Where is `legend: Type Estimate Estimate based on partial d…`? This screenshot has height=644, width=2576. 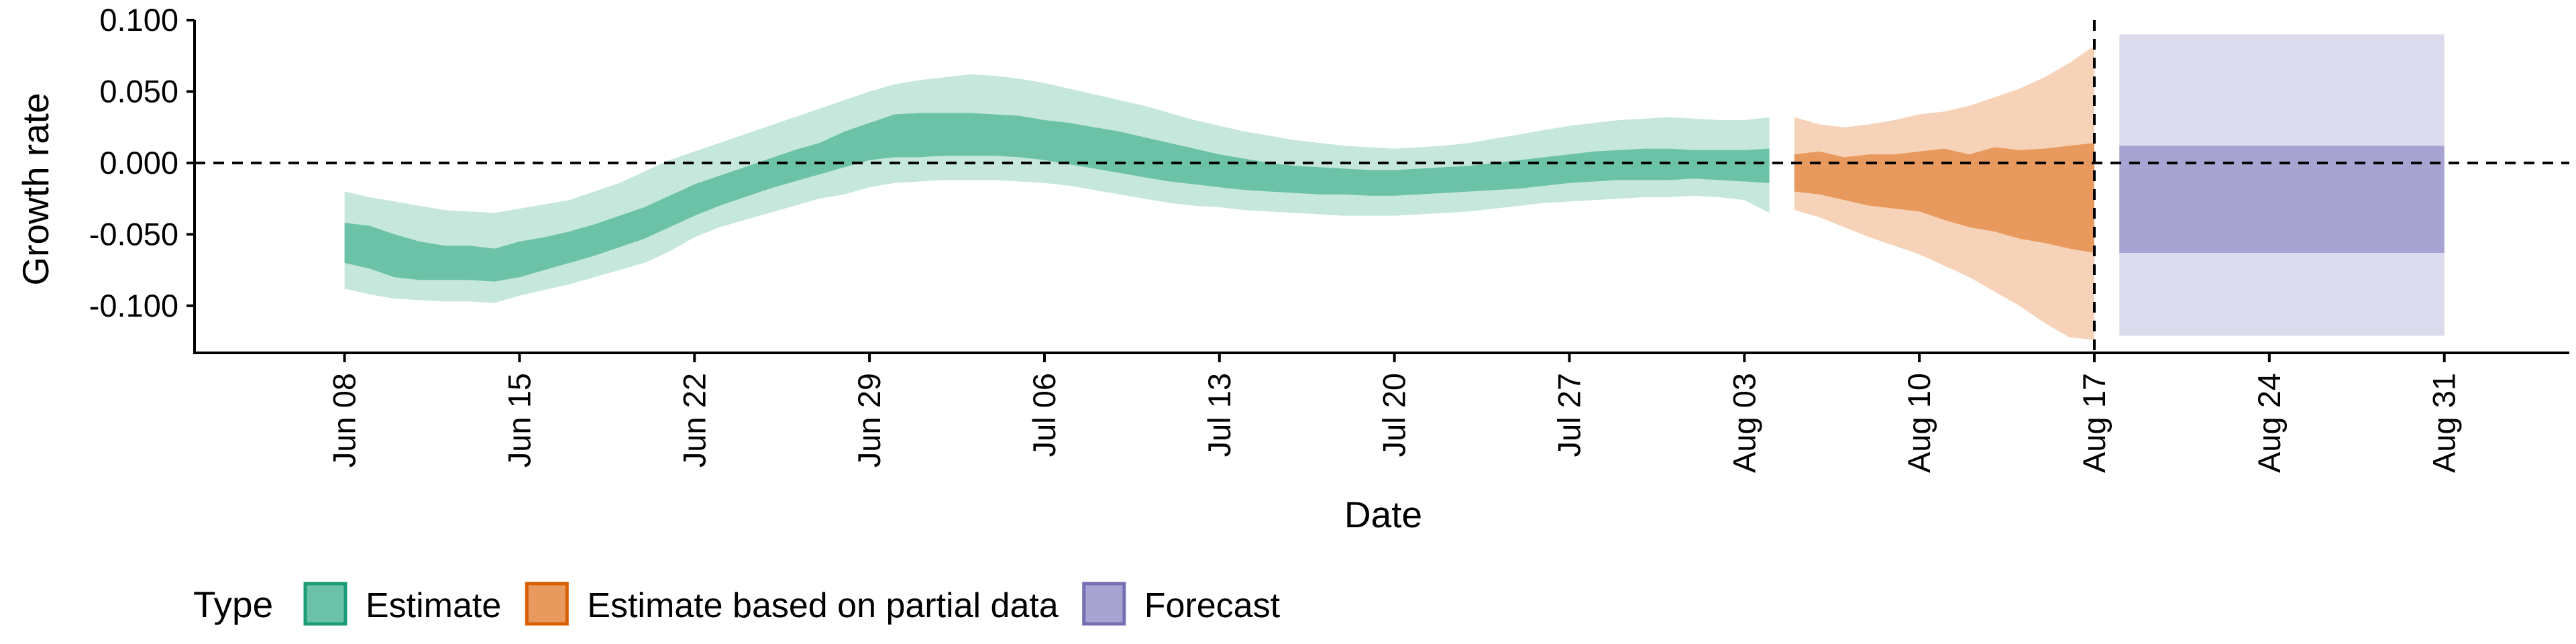 legend: Type Estimate Estimate based on partial d… is located at coordinates (737, 604).